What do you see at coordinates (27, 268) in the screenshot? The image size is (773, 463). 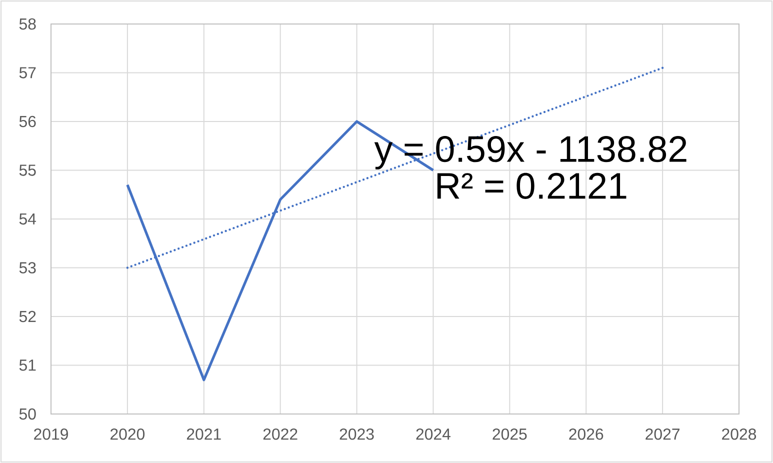 I see `y-tick-label: 53` at bounding box center [27, 268].